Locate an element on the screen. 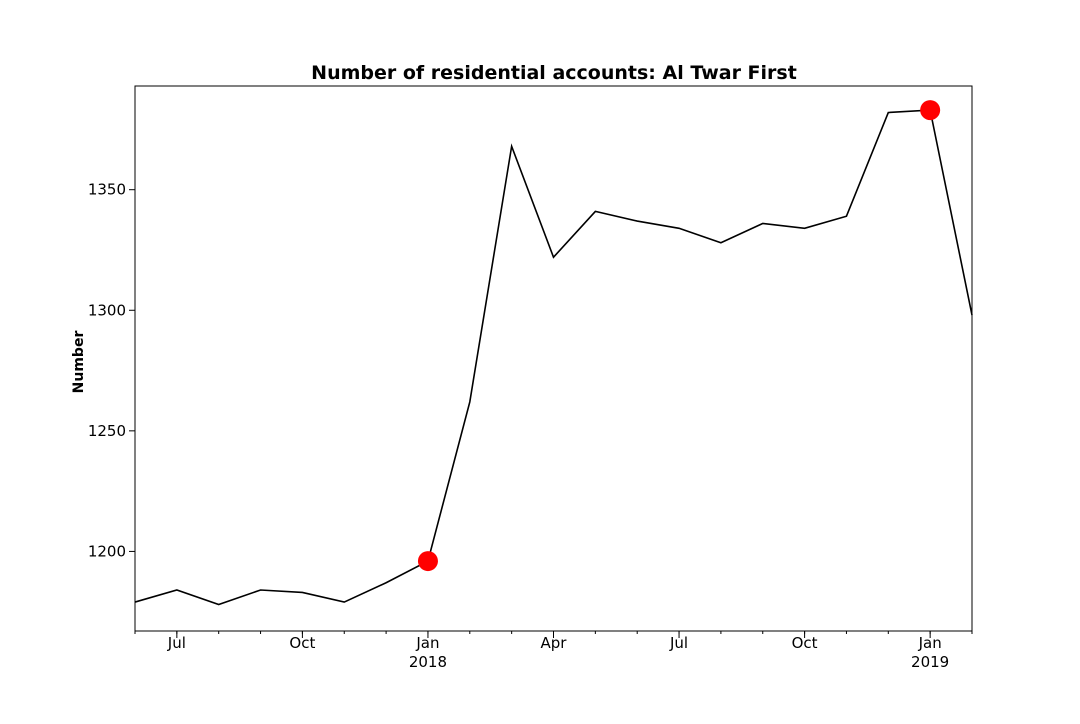  x-tick-label: Apr is located at coordinates (554, 643).